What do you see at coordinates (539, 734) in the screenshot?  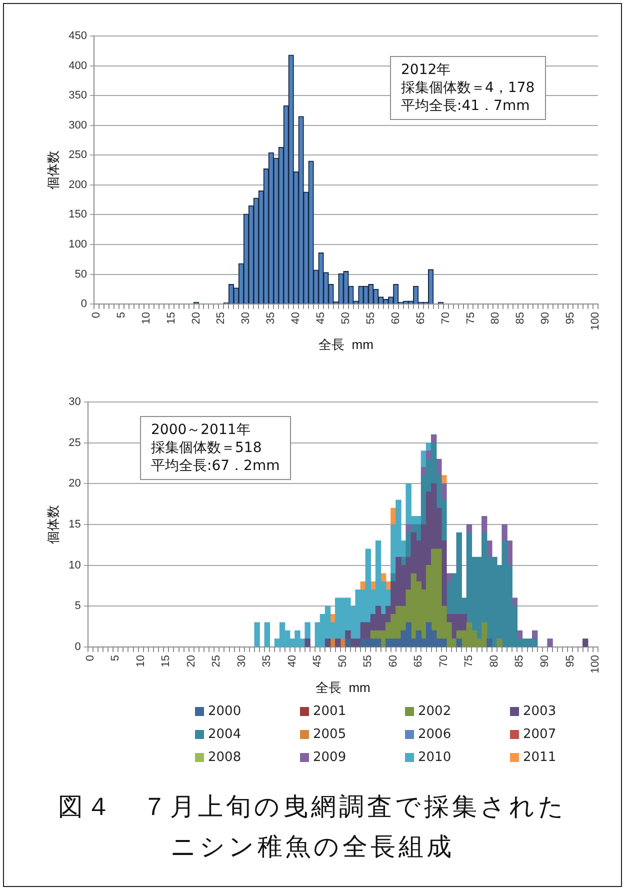 I see `legend-label: 2007` at bounding box center [539, 734].